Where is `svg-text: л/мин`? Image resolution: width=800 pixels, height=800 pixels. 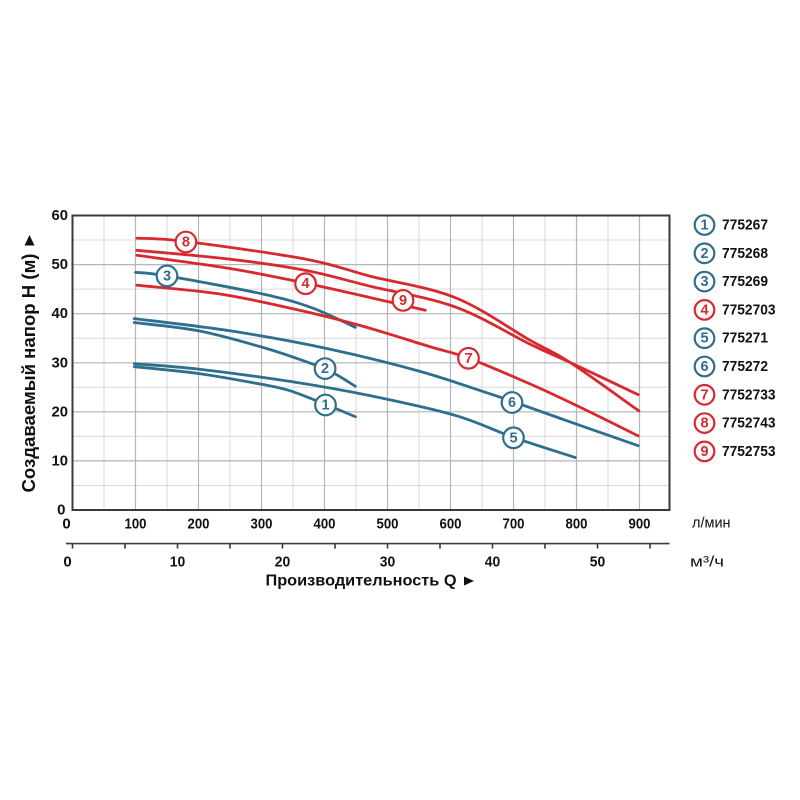
svg-text: л/мин is located at coordinates (711, 524).